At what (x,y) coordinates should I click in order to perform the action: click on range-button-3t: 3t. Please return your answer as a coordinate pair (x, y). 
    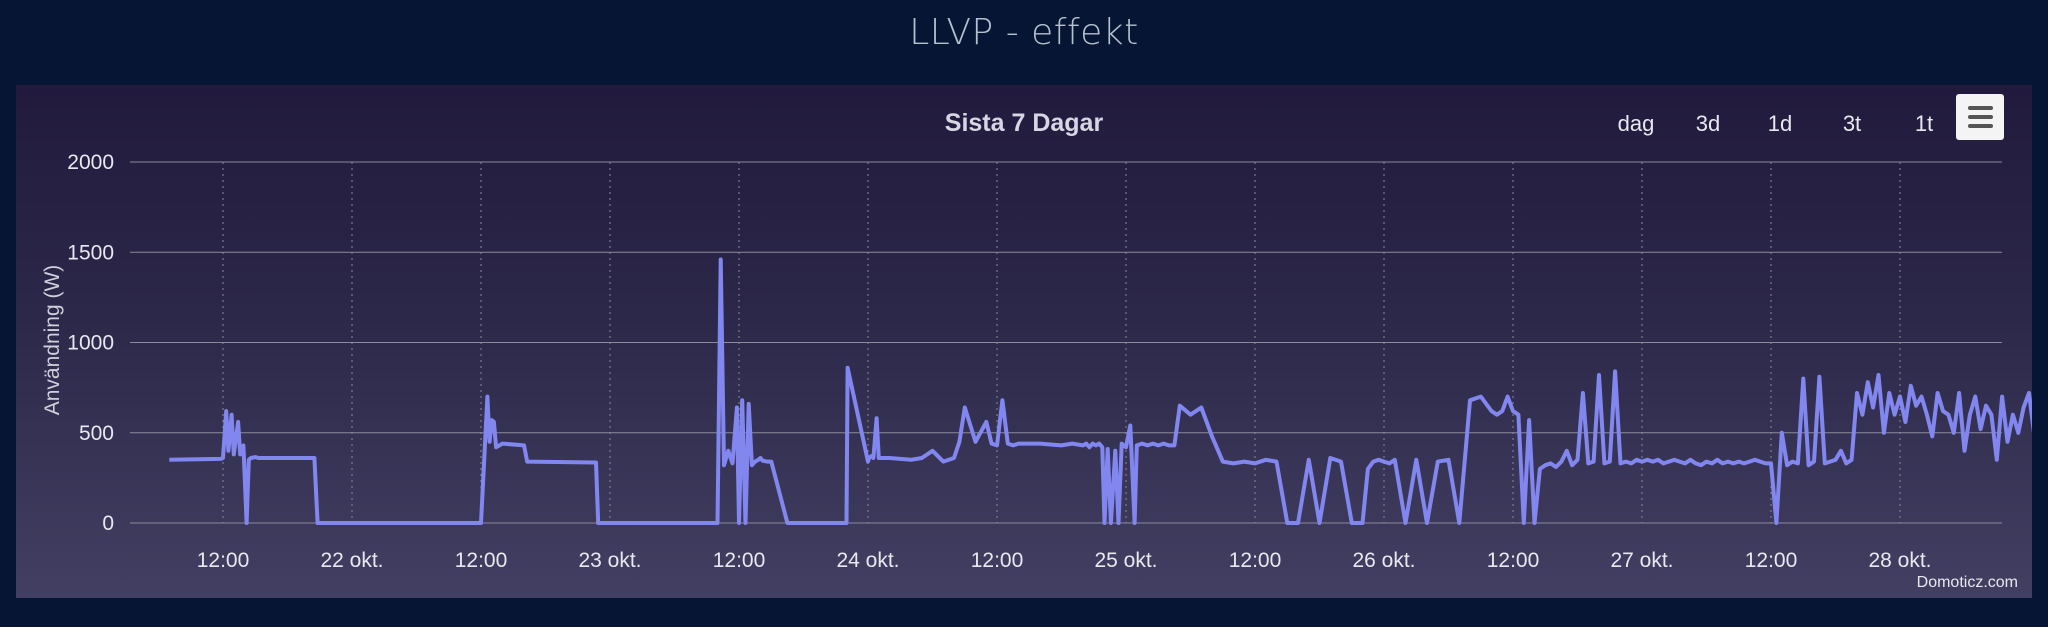
    Looking at the image, I should click on (1852, 123).